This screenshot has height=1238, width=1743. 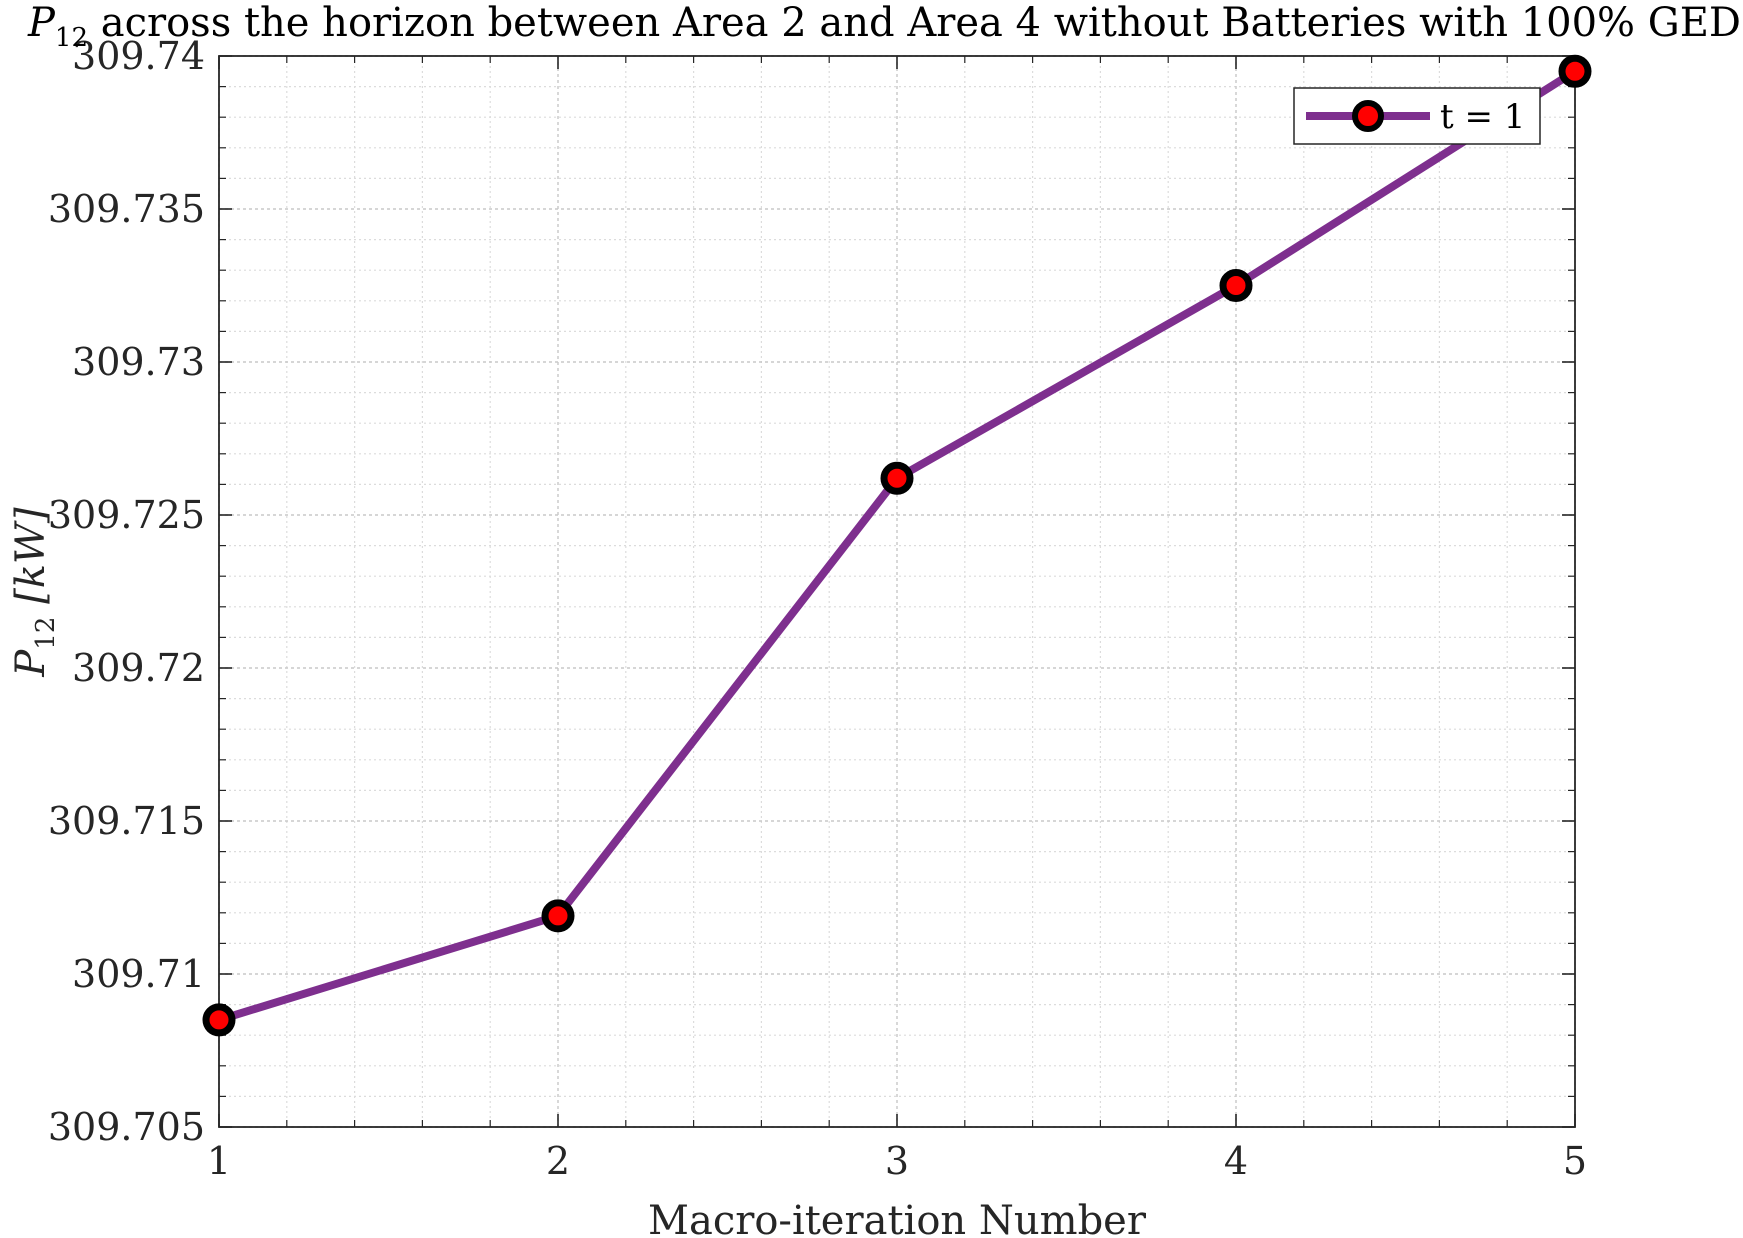 I want to click on ylabel-symbol: P, so click(x=31, y=663).